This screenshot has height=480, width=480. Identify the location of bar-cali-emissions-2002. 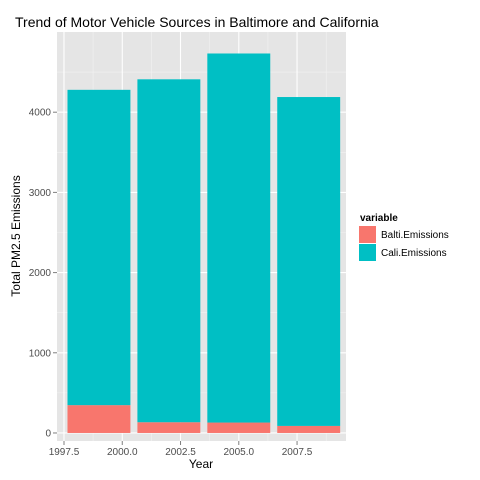
(169, 251).